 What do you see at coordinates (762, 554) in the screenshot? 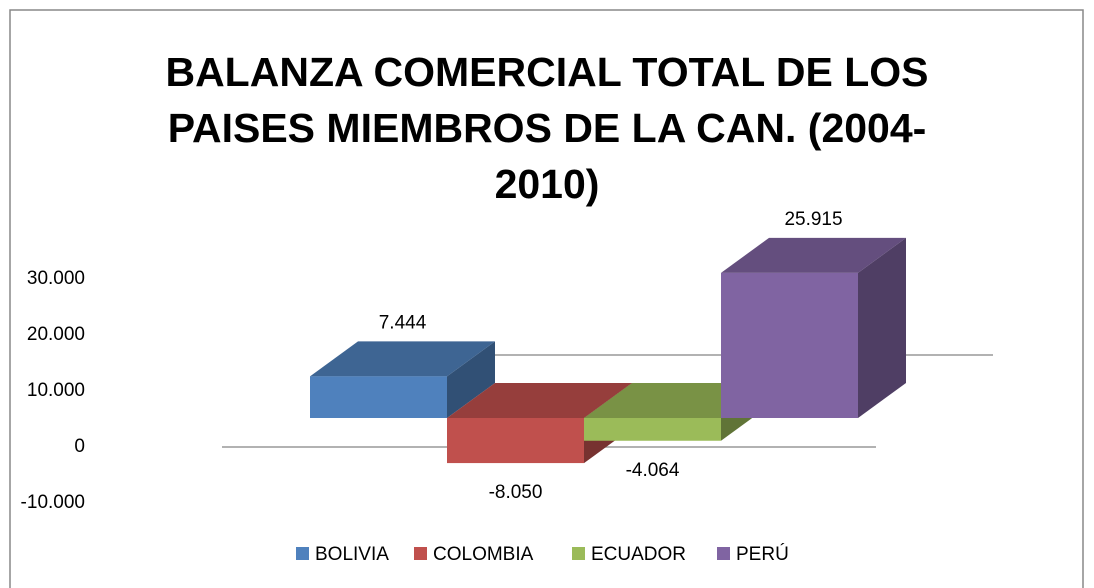
I see `legend-label: PERÚ` at bounding box center [762, 554].